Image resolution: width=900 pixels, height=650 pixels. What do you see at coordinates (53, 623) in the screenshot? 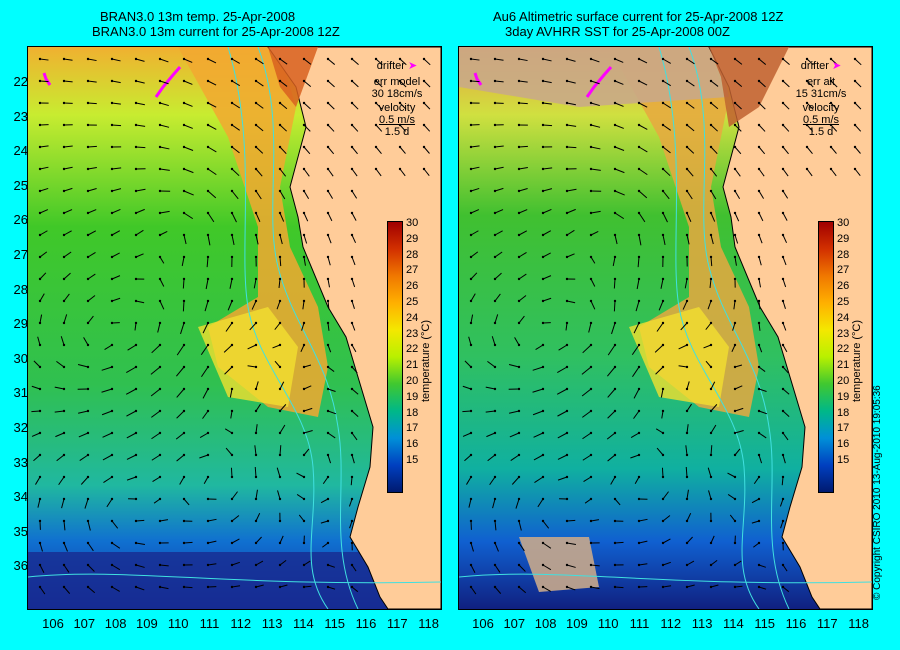
I see `longitude-tick-label: 106` at bounding box center [53, 623].